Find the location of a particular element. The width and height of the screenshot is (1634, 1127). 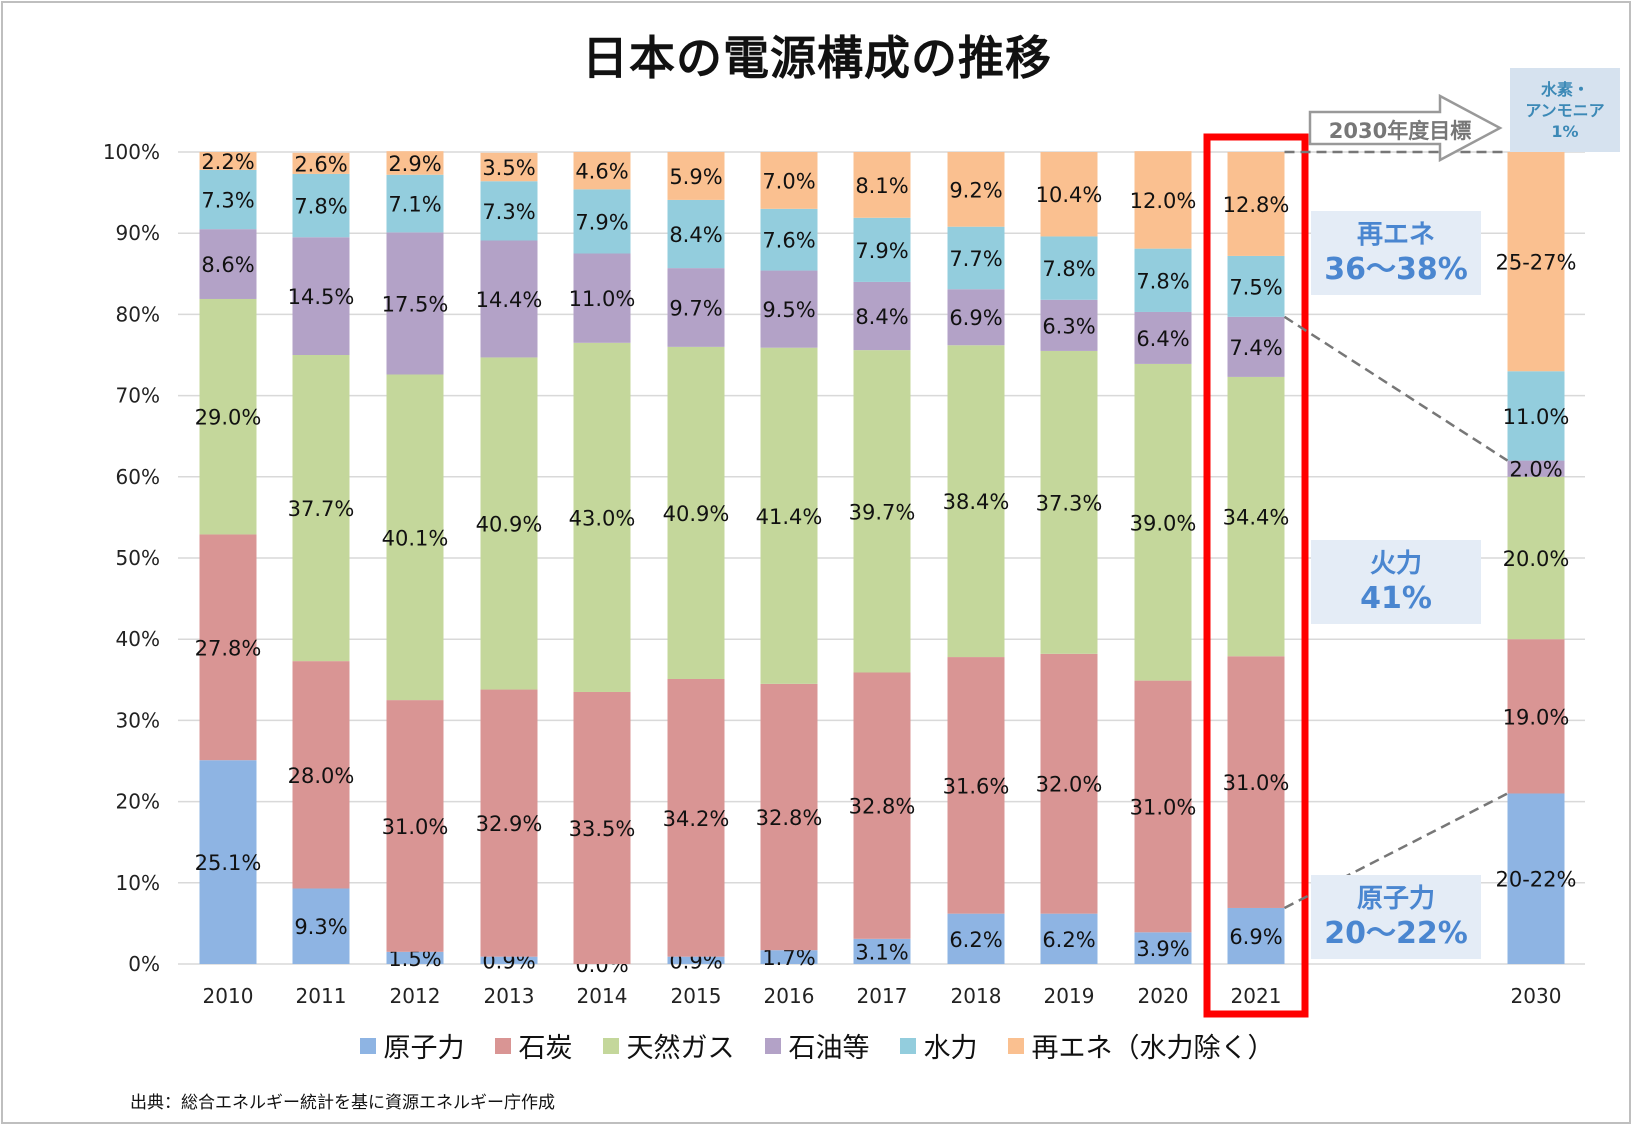

bar-2021-data-label: 34.4% is located at coordinates (1256, 518).